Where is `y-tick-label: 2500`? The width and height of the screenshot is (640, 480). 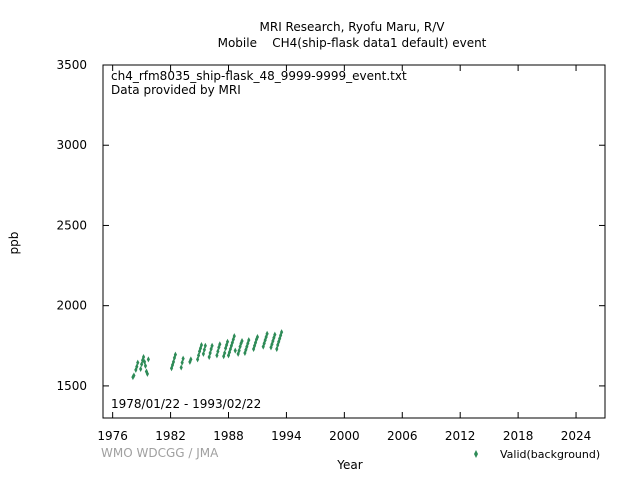 y-tick-label: 2500 is located at coordinates (71, 225).